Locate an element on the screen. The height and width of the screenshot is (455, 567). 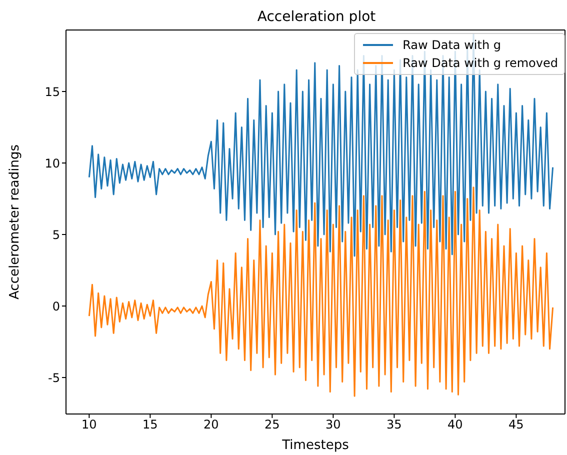
x-tick-label: 10 is located at coordinates (89, 425).